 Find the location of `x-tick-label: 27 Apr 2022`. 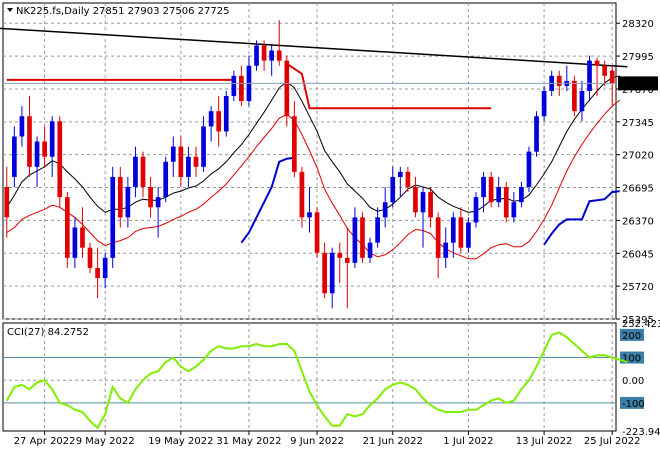

x-tick-label: 27 Apr 2022 is located at coordinates (45, 441).